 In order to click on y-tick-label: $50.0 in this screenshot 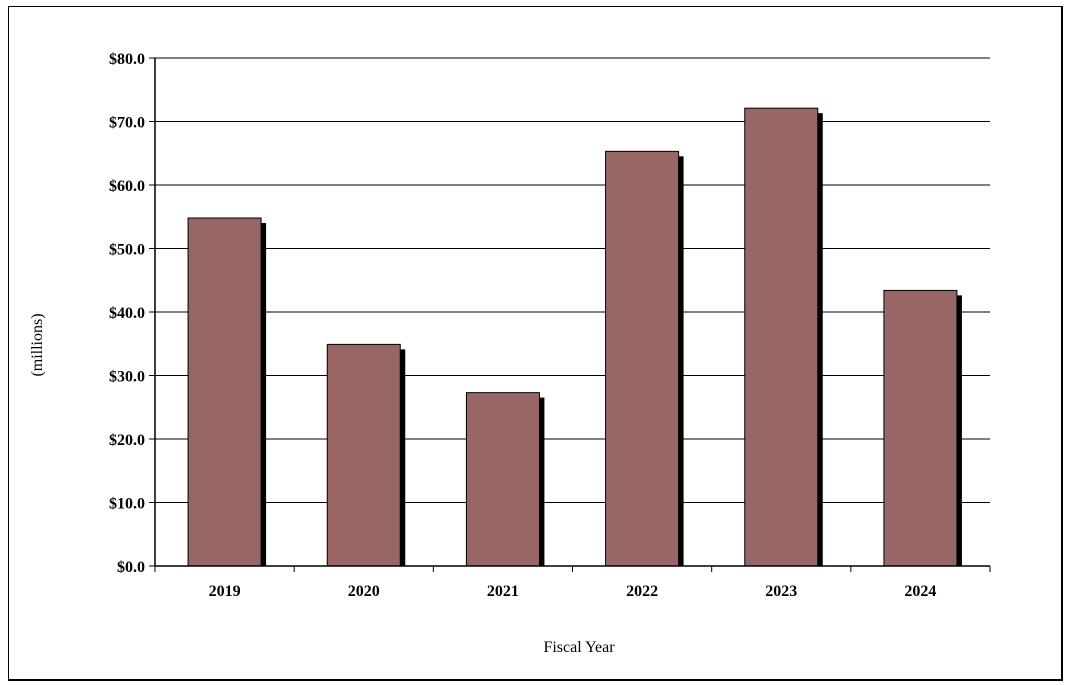, I will do `click(127, 250)`.